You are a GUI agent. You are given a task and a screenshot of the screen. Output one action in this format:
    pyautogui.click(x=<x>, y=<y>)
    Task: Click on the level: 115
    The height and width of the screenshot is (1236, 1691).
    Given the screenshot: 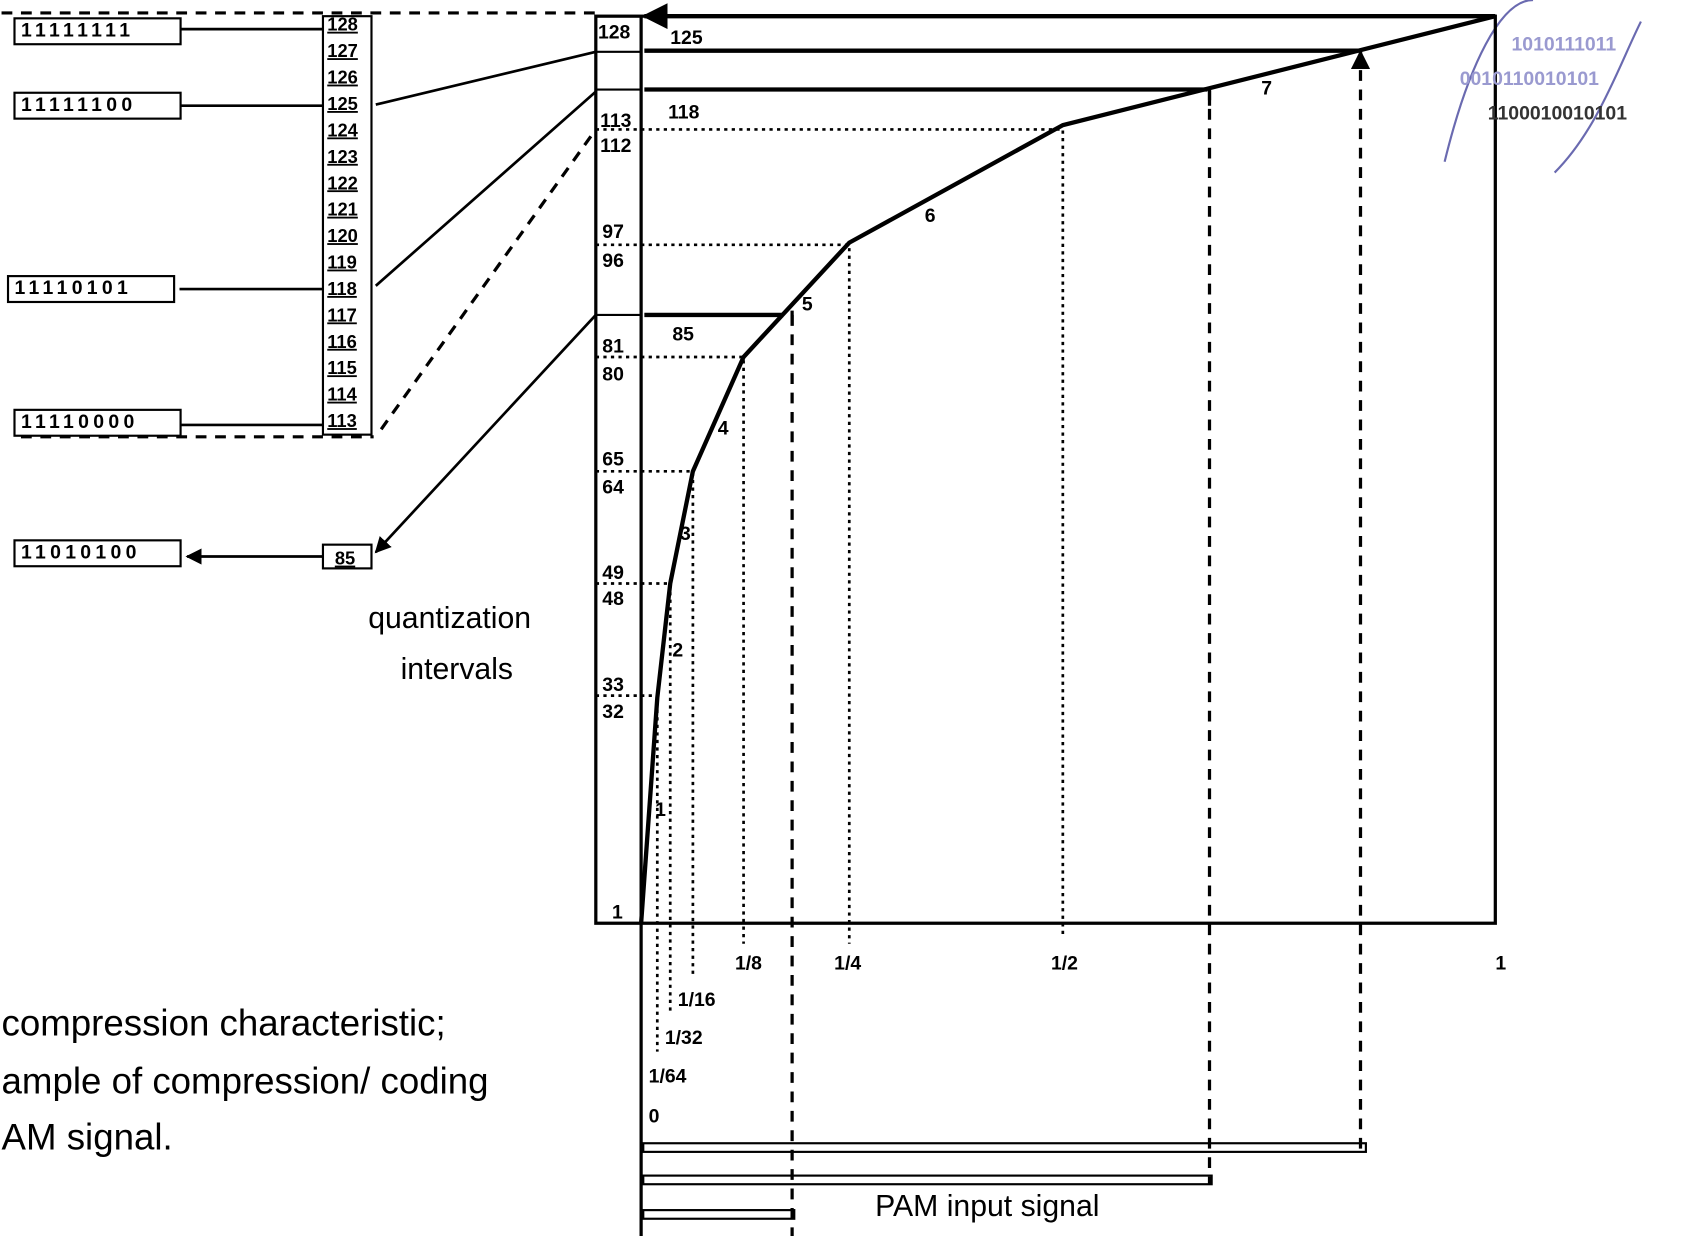 What is the action you would take?
    pyautogui.click(x=342, y=367)
    